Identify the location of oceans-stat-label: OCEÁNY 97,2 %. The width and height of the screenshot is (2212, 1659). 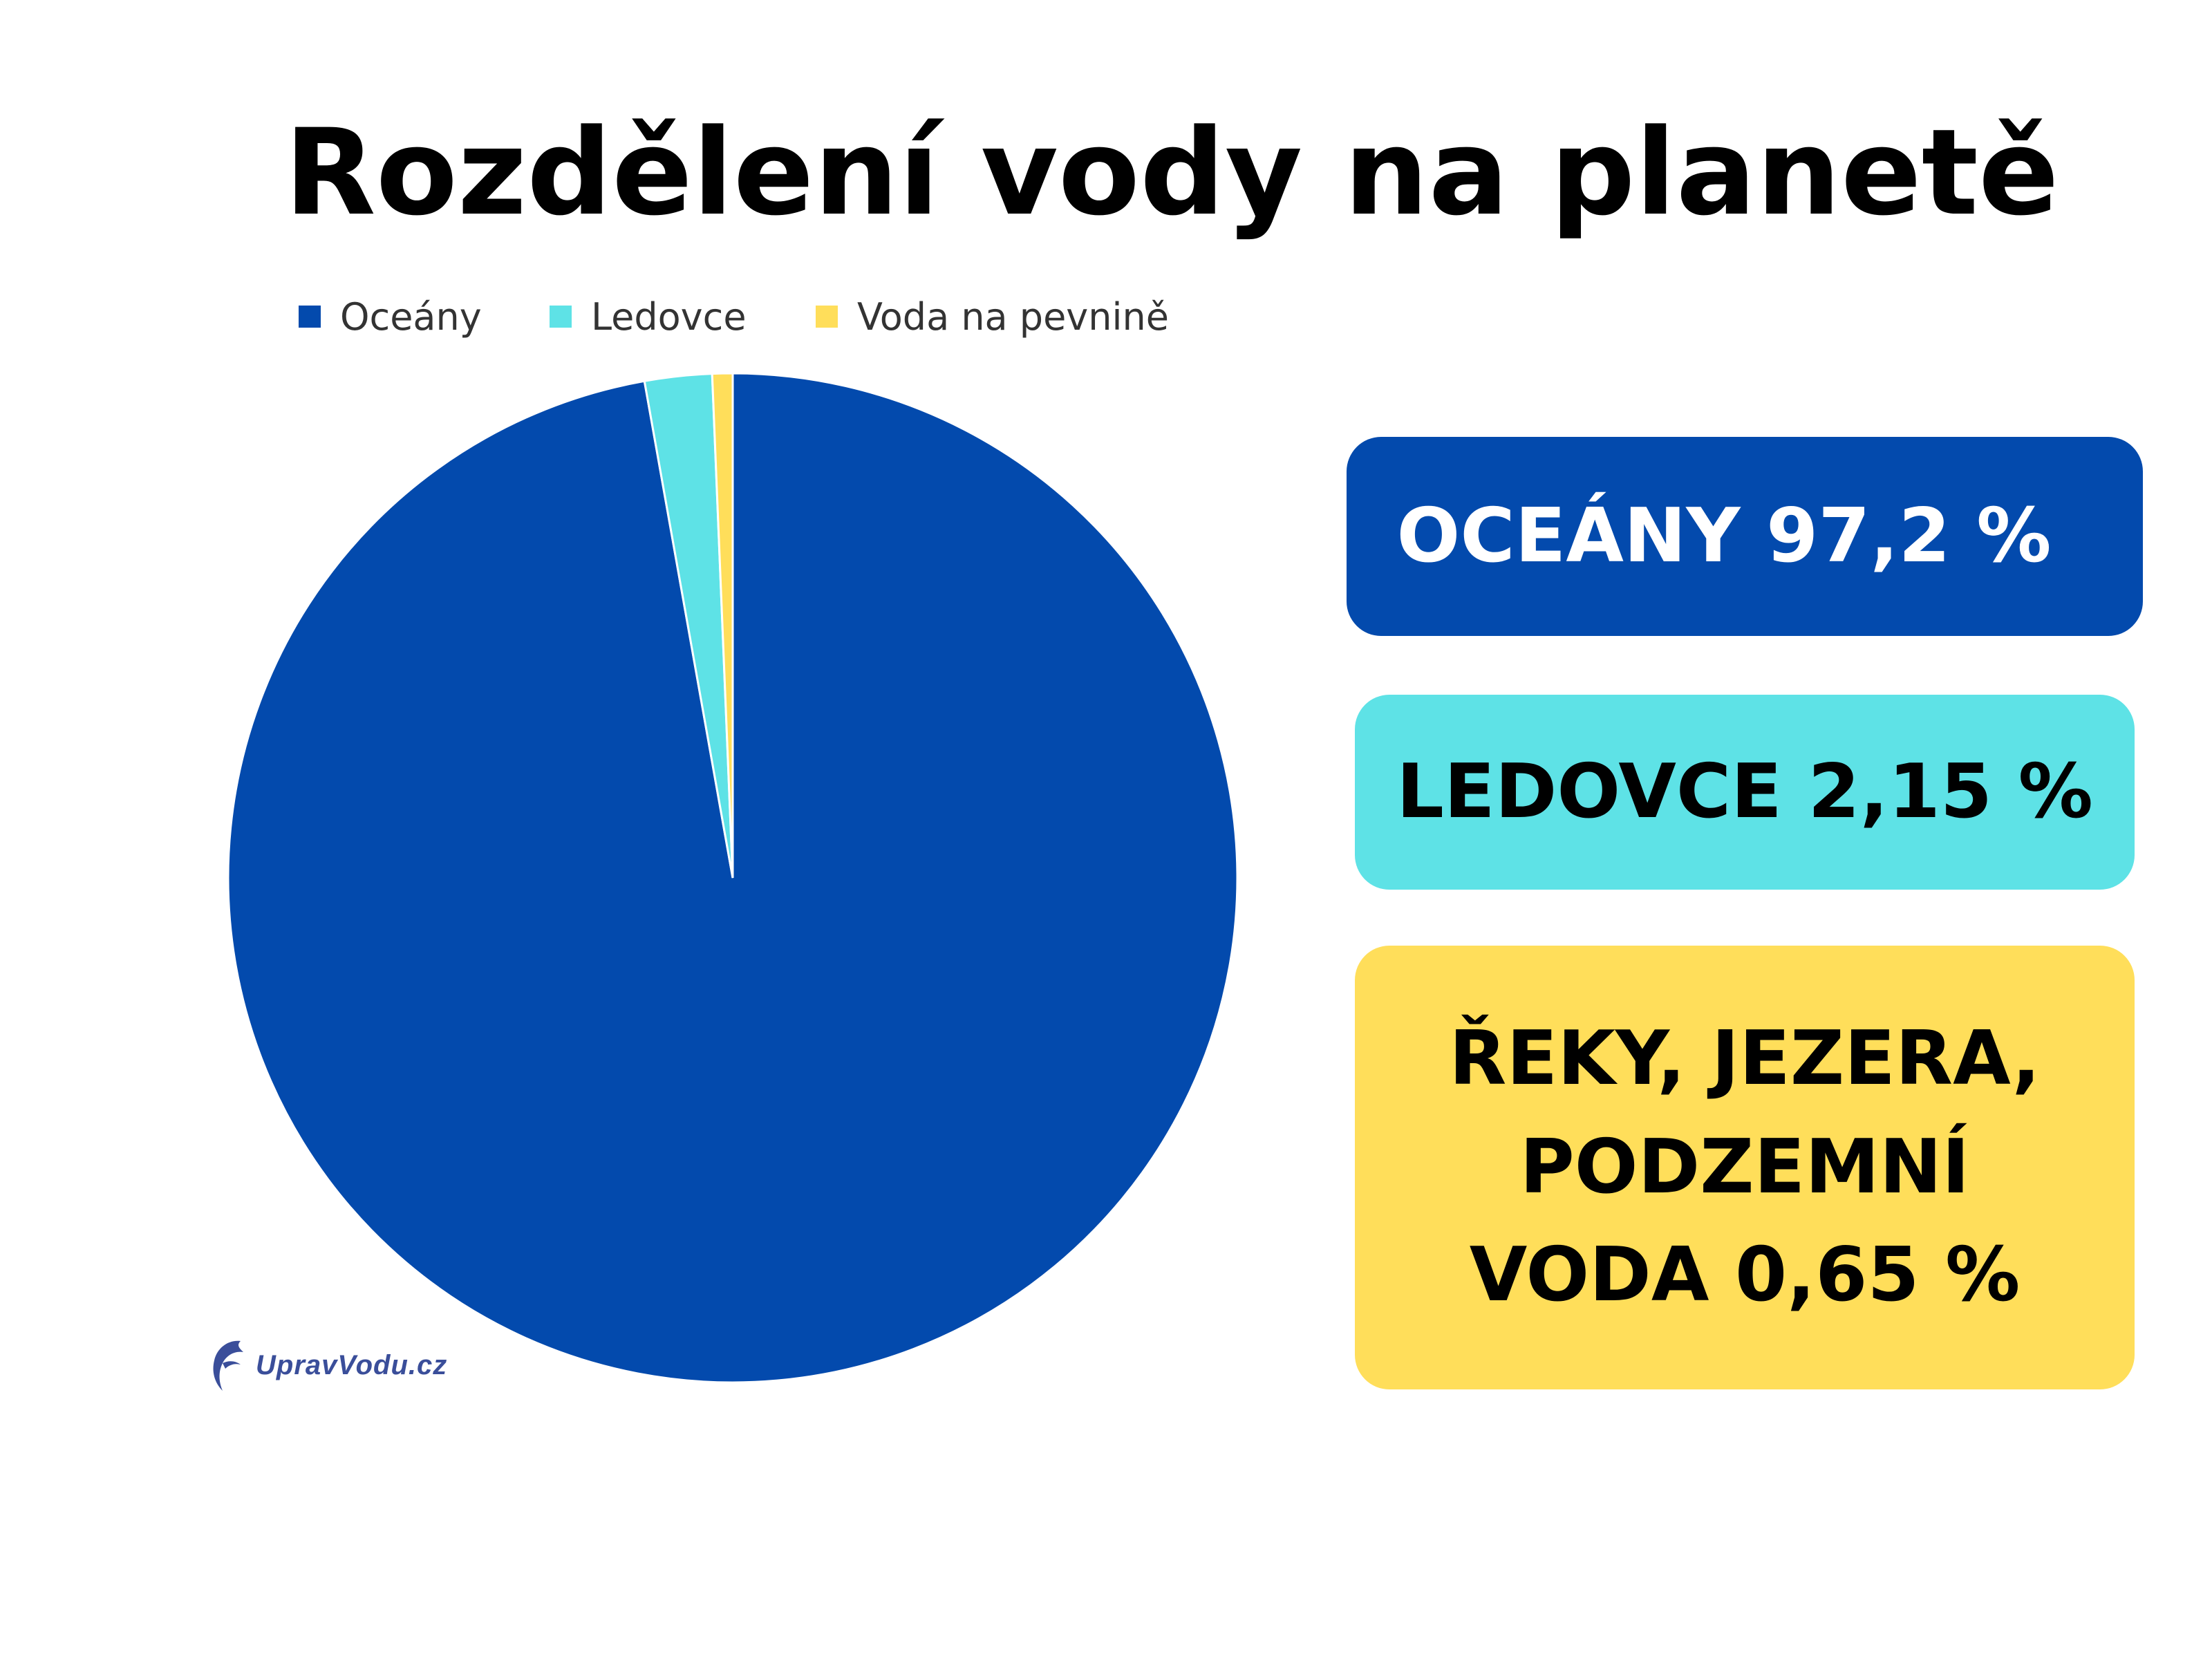
(1724, 535).